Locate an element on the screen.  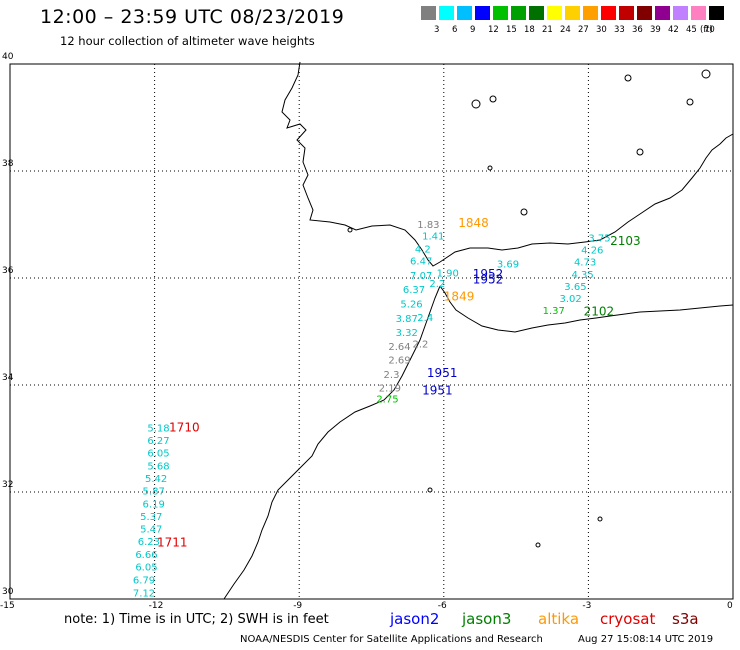
lon-tick-label: -9 is located at coordinates (298, 606).